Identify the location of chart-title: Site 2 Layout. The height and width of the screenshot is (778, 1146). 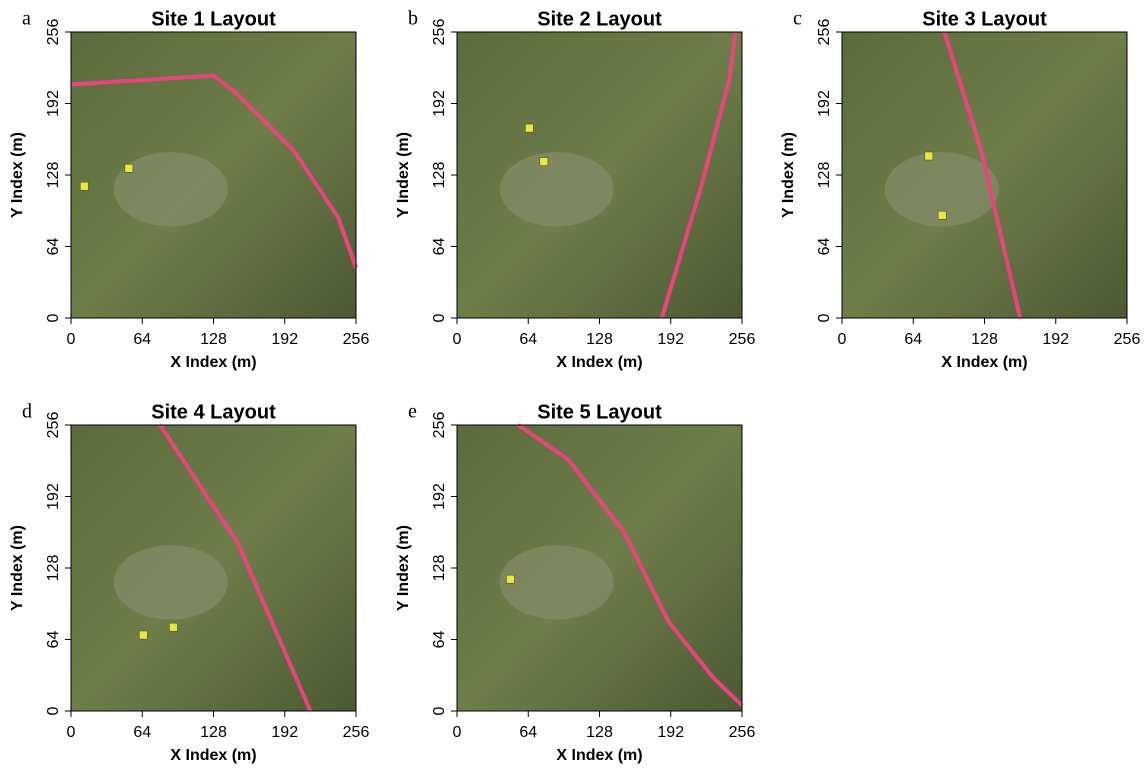
(599, 19).